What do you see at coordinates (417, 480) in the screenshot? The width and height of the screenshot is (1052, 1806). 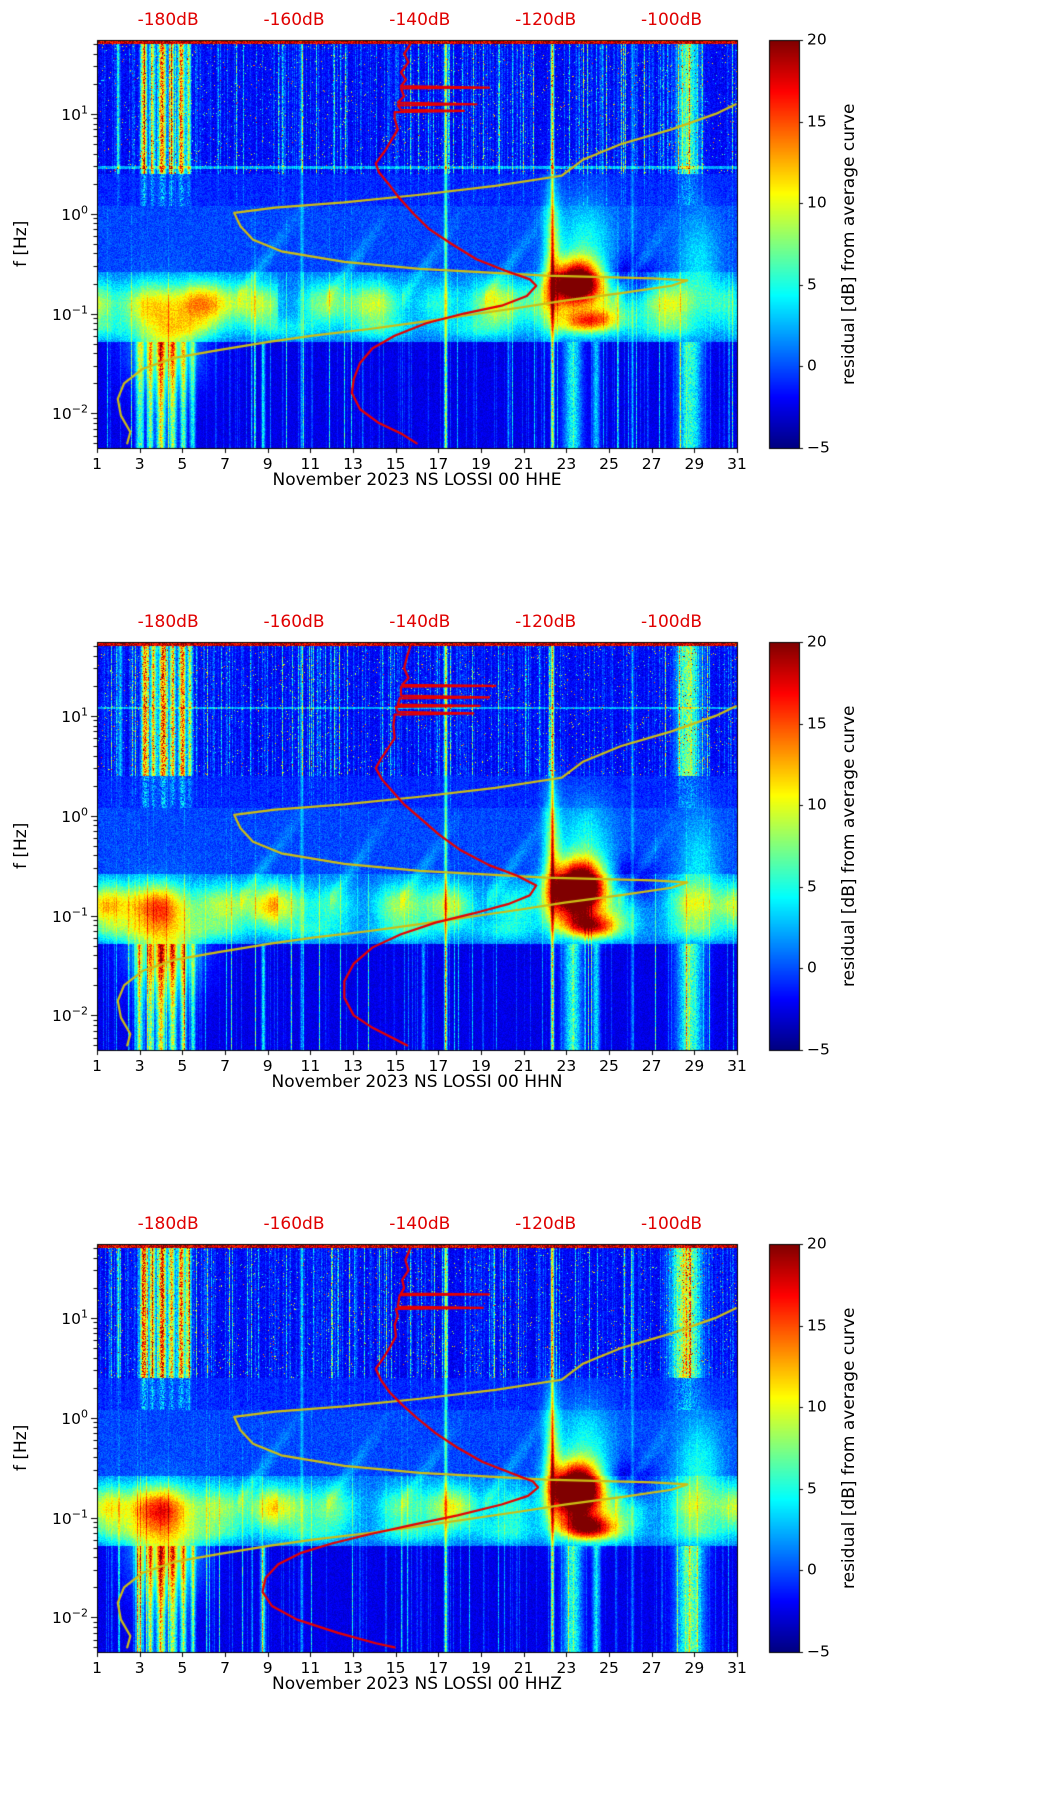 I see `x-axis-title: November 2023 NS LOSSI 00 HHE` at bounding box center [417, 480].